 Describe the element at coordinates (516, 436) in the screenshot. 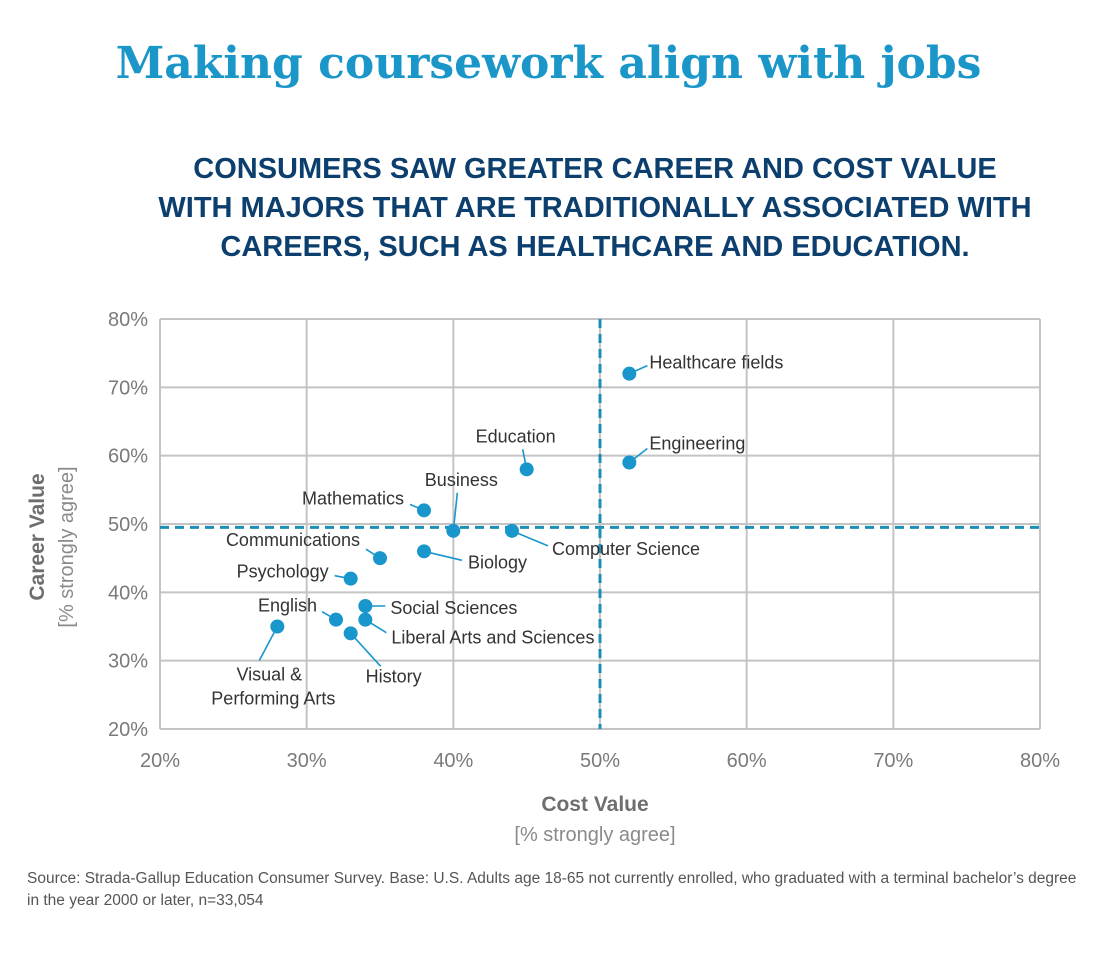

I see `point-label: Education` at that location.